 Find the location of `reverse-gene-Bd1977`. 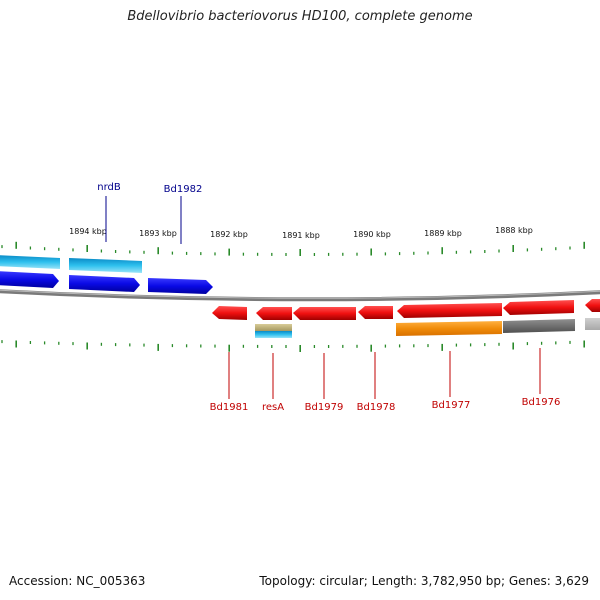

reverse-gene-Bd1977 is located at coordinates (449, 310).